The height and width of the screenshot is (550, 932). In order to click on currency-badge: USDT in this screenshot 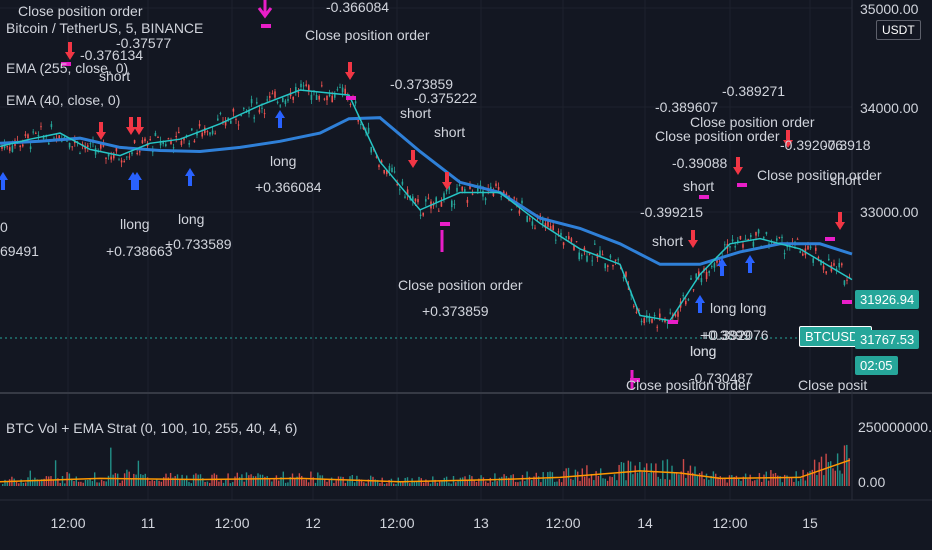, I will do `click(898, 30)`.